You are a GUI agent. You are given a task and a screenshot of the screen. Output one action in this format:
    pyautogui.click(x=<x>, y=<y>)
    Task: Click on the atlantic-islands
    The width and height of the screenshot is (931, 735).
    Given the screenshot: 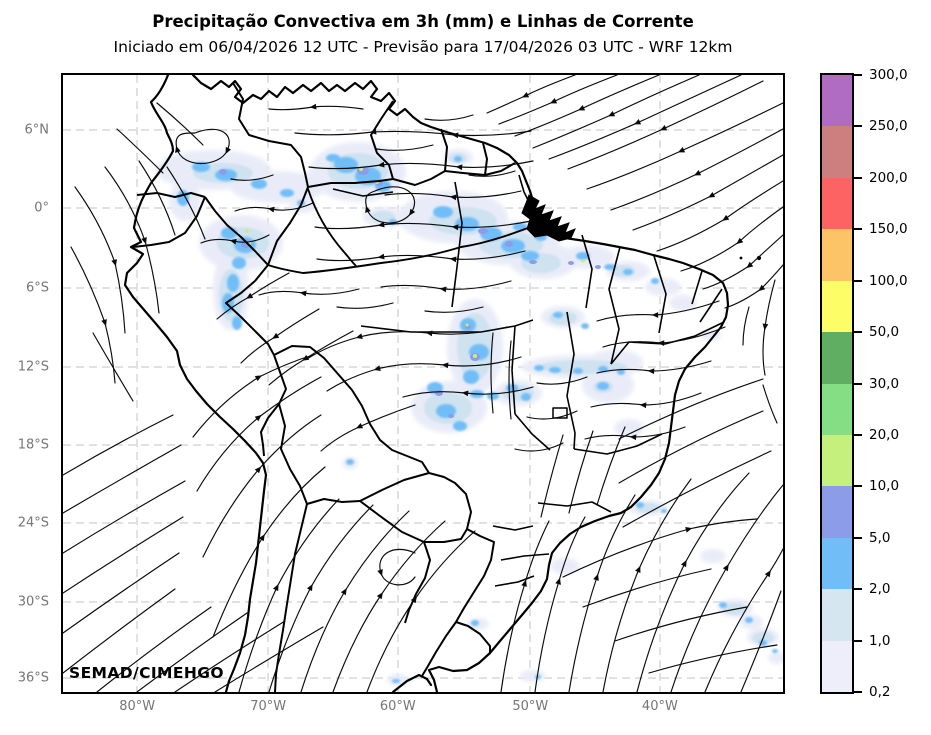 What is the action you would take?
    pyautogui.click(x=750, y=258)
    